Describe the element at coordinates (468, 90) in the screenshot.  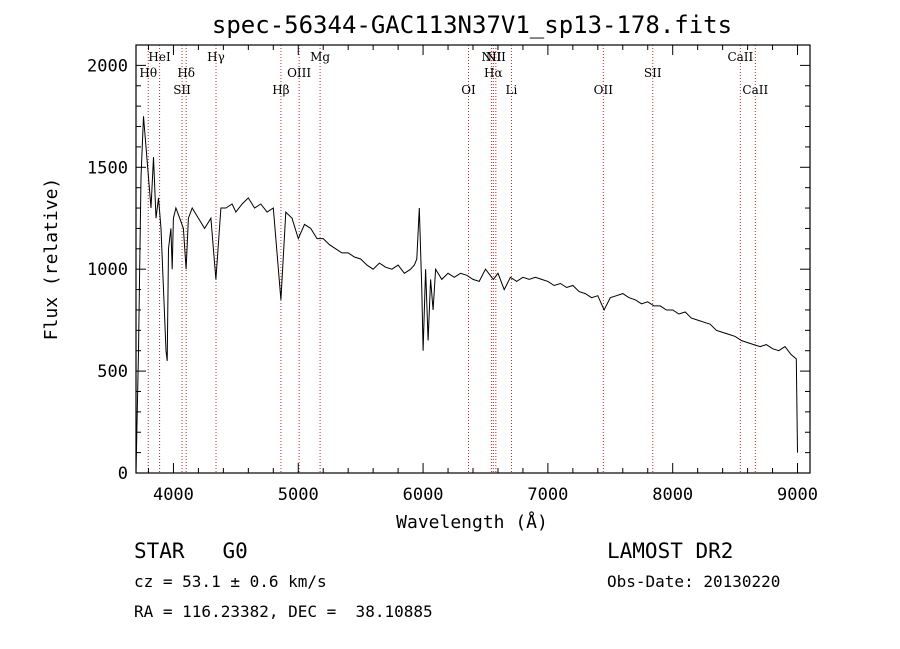
I see `line-label: OI` at that location.